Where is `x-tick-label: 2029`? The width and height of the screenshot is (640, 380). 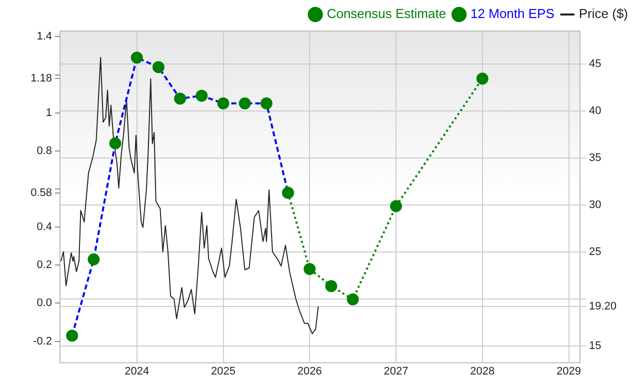 x-tick-label: 2029 is located at coordinates (569, 371).